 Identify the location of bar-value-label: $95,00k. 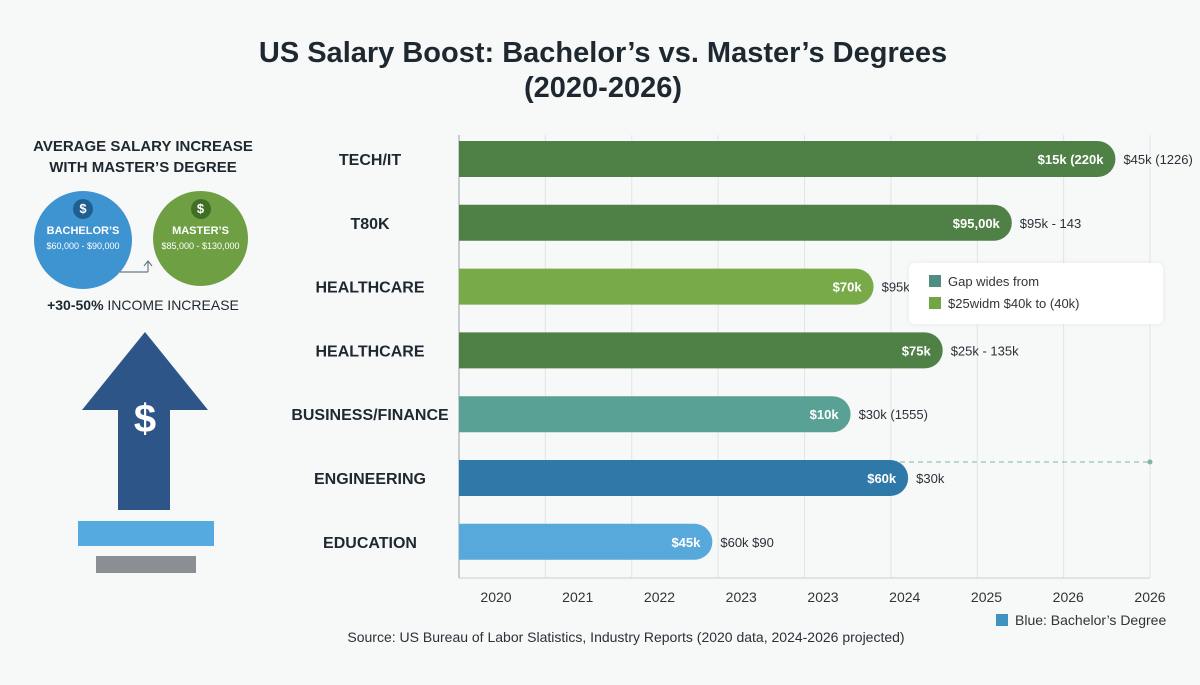
(977, 223).